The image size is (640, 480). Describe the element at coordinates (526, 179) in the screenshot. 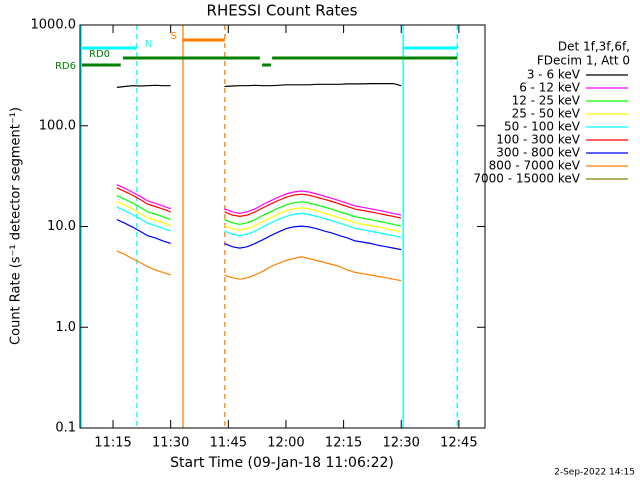

I see `legend-label: 7000 - 15000 keV` at that location.